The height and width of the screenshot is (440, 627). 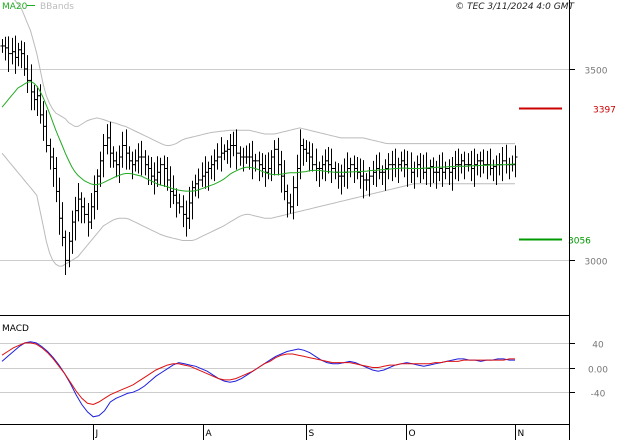 I want to click on price-tick-label: 3500, so click(x=596, y=72).